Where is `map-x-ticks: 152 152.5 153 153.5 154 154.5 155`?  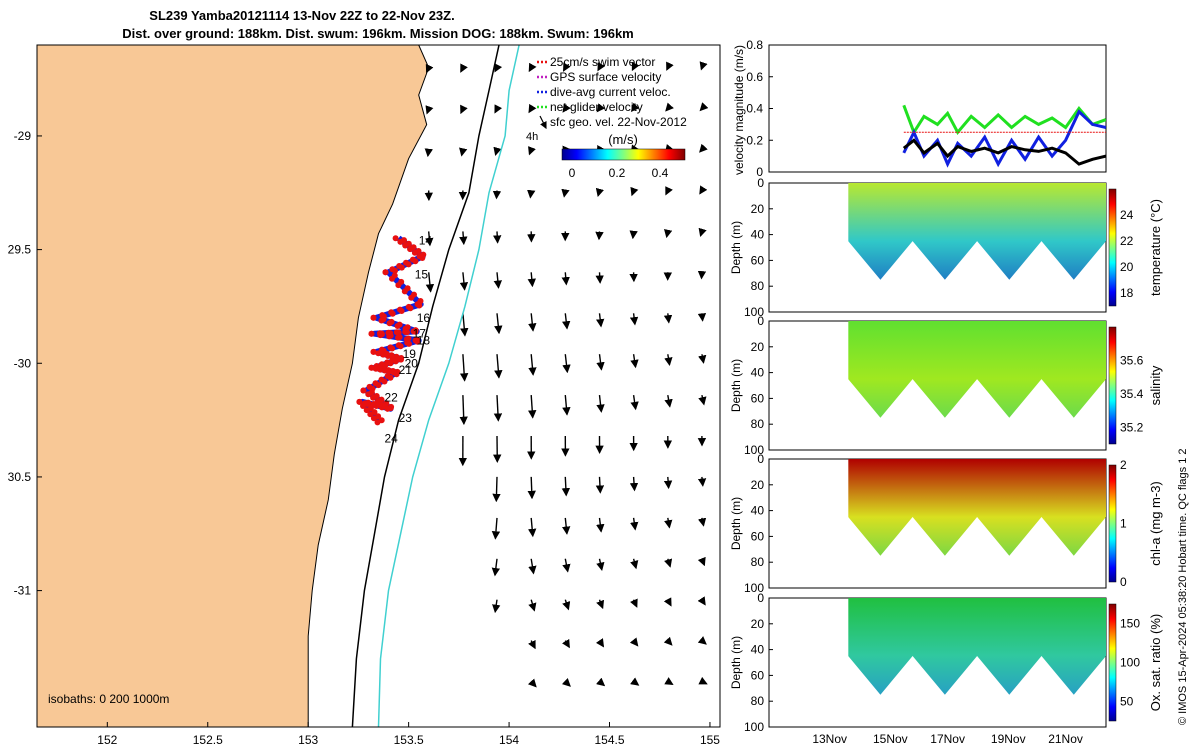
map-x-ticks: 152 152.5 153 153.5 154 154.5 155 is located at coordinates (408, 734).